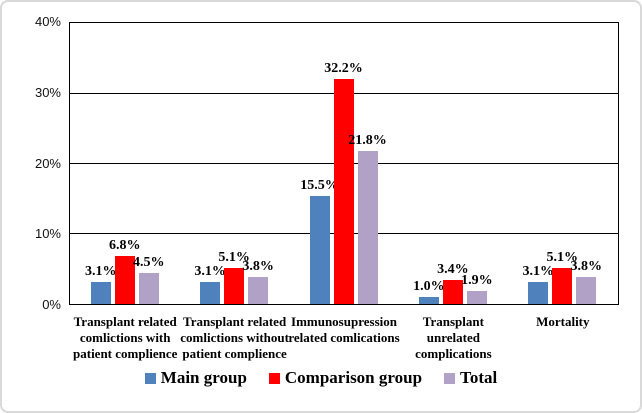 The height and width of the screenshot is (413, 642). I want to click on bar-value-label-comparison-group-3: 3.4%, so click(453, 270).